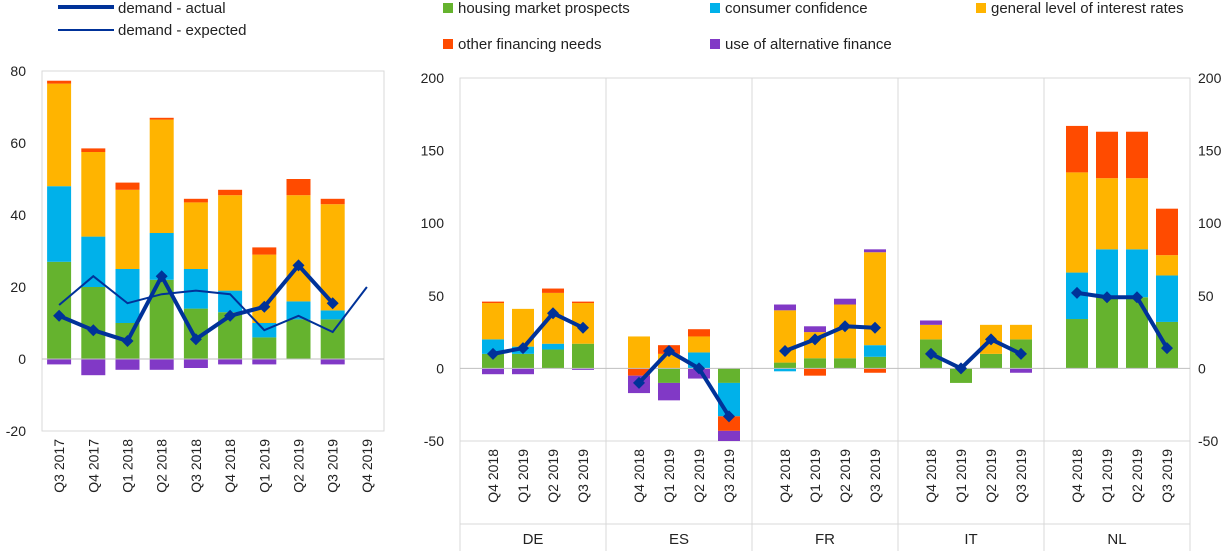 This screenshot has width=1227, height=551. I want to click on left-y-tick-label: 80, so click(18, 71).